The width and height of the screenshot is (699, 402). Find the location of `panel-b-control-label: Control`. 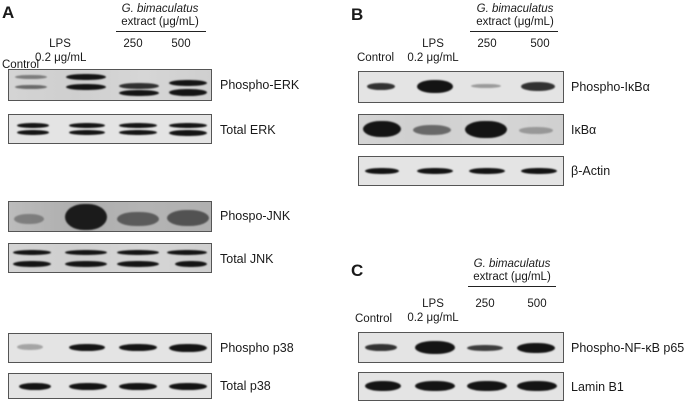

panel-b-control-label: Control is located at coordinates (376, 58).